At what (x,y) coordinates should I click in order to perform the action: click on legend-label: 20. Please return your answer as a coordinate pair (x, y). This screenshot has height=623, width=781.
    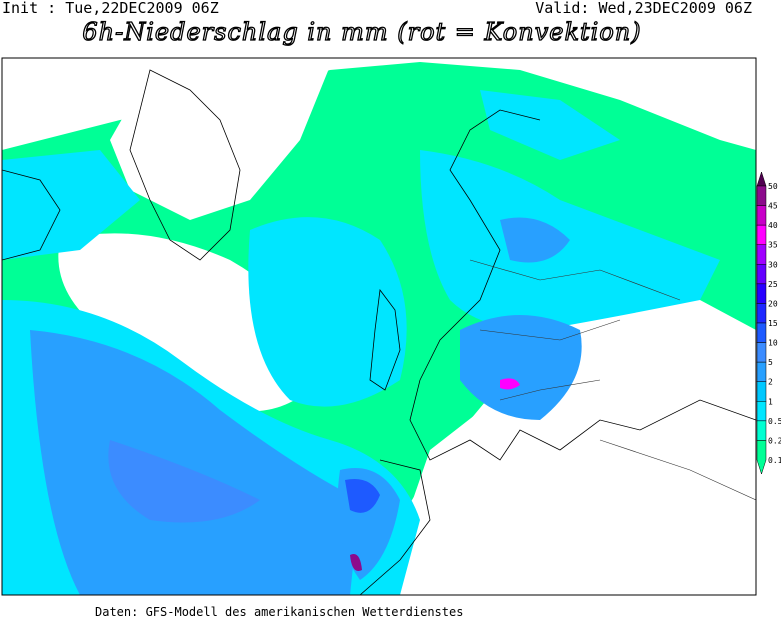
    Looking at the image, I should click on (773, 303).